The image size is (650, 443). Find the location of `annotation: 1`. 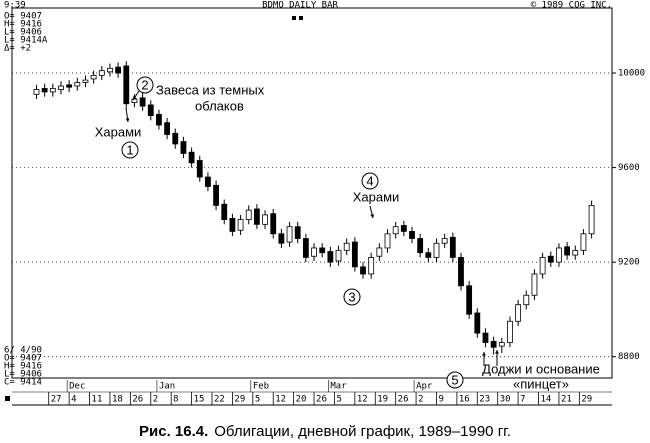

annotation: 1 is located at coordinates (129, 149).